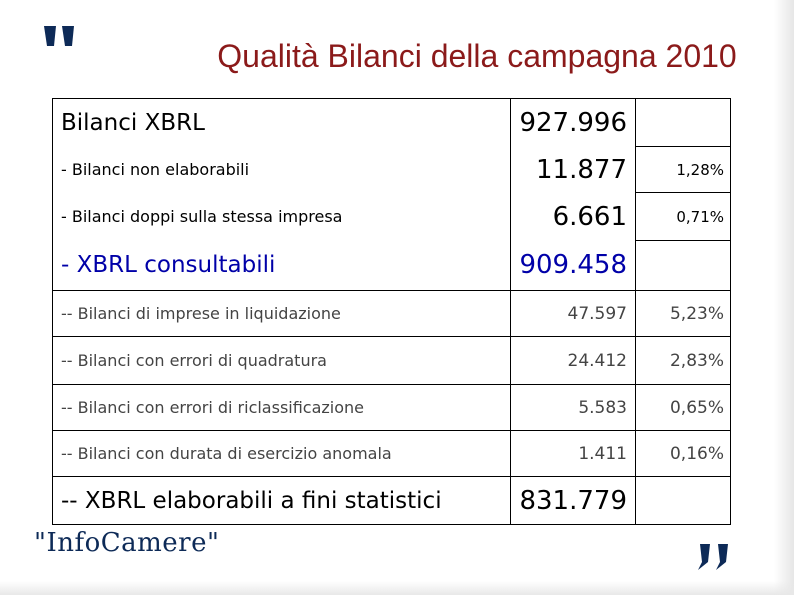 This screenshot has width=794, height=595. What do you see at coordinates (281, 265) in the screenshot?
I see `row-label: - XBRL consultabili` at bounding box center [281, 265].